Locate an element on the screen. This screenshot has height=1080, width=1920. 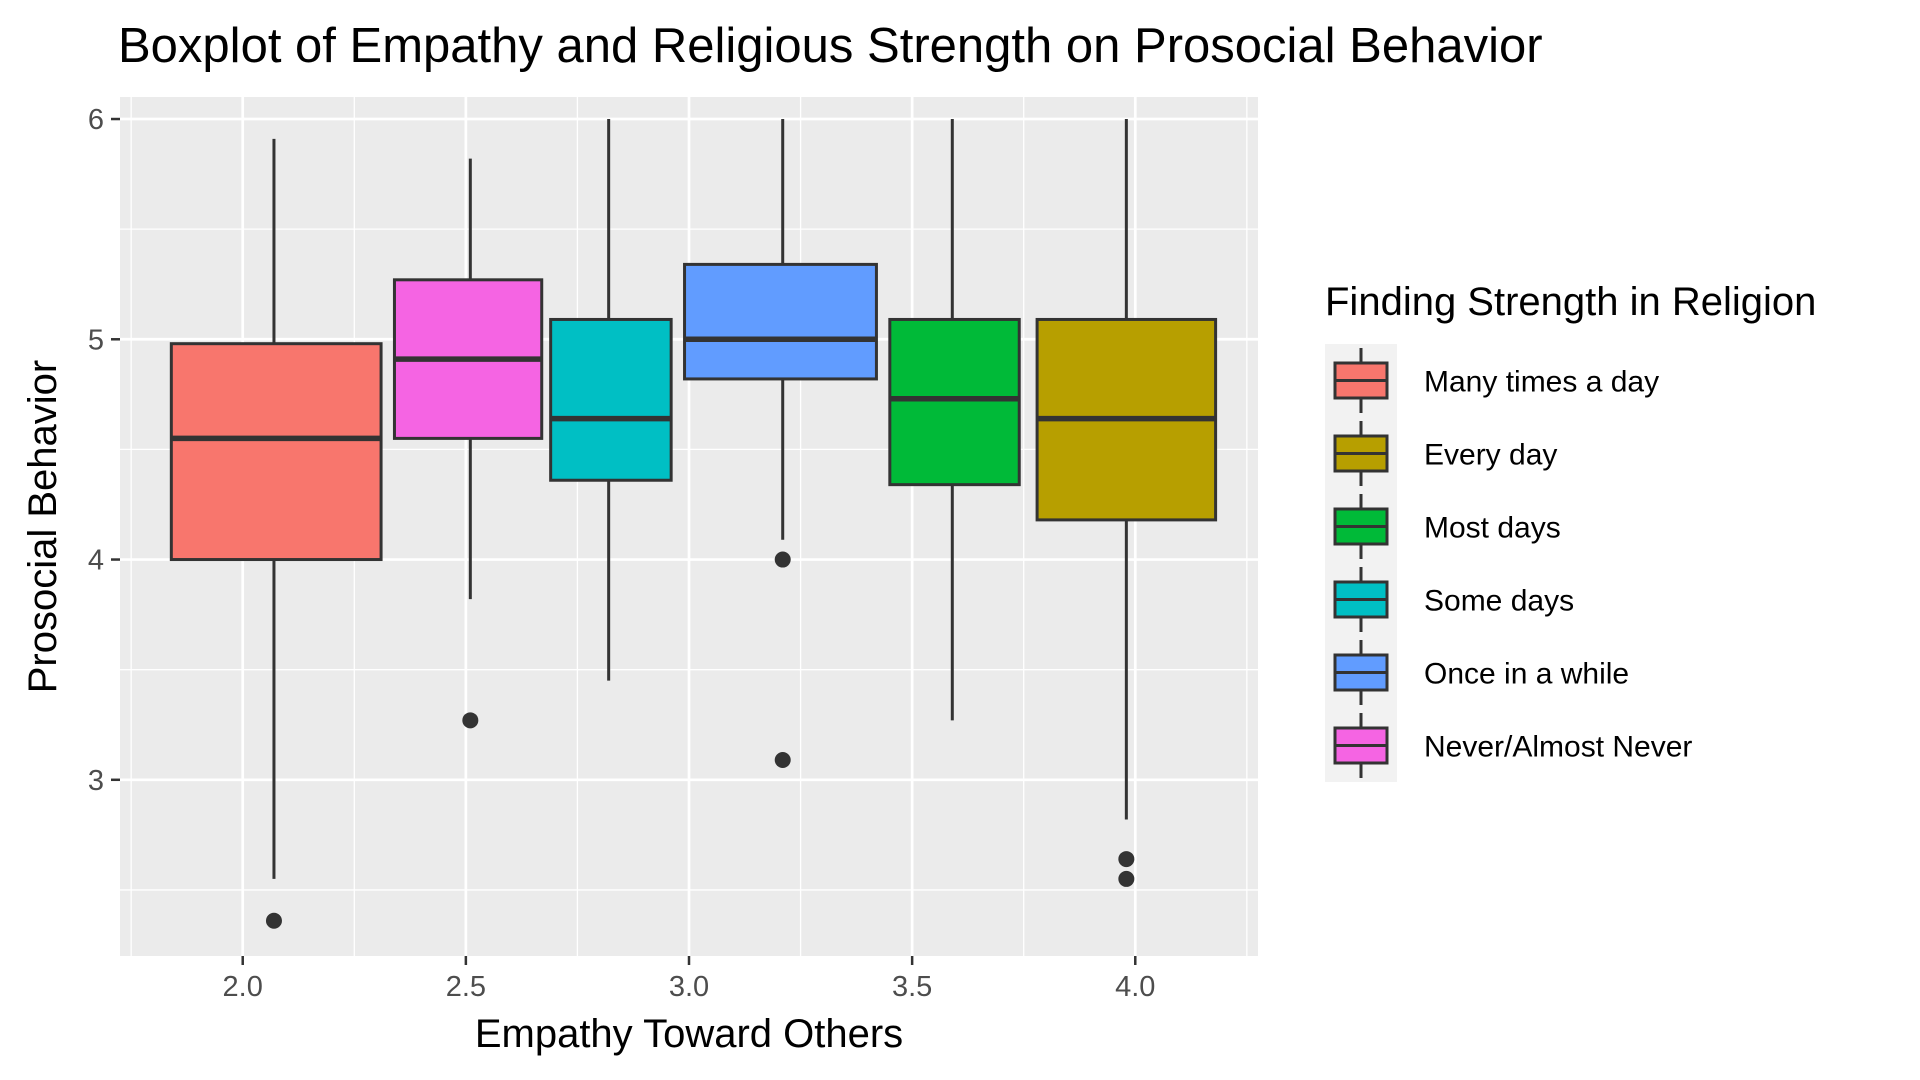
legend-label: Never/Almost Never is located at coordinates (1558, 747).